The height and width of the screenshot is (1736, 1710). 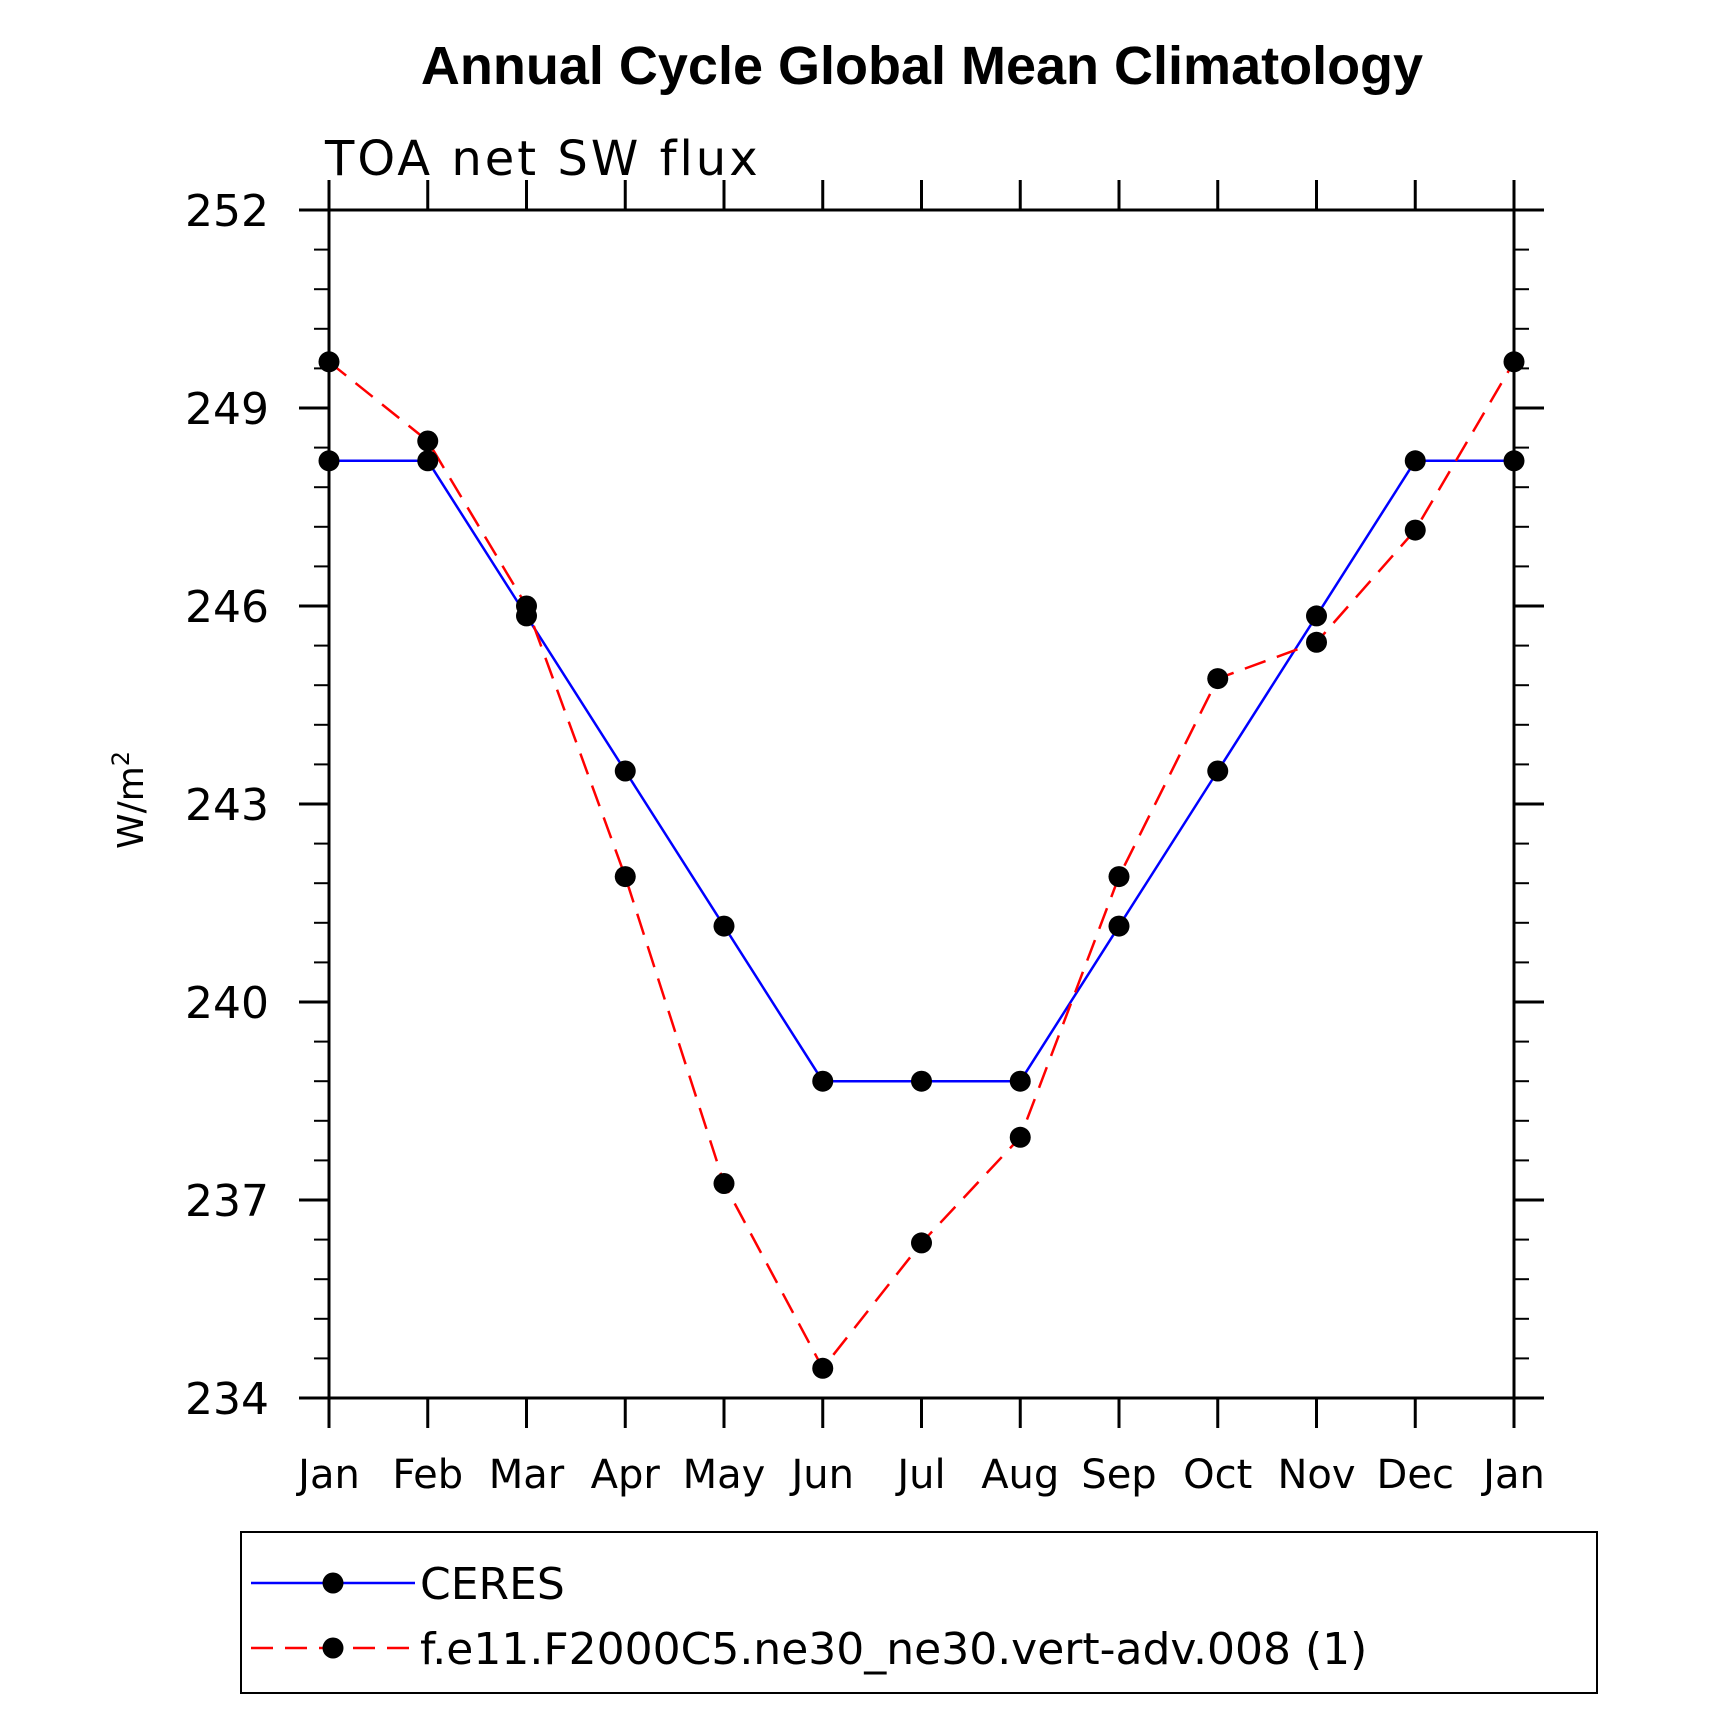 I want to click on y-axis-label: W/m2, so click(x=129, y=800).